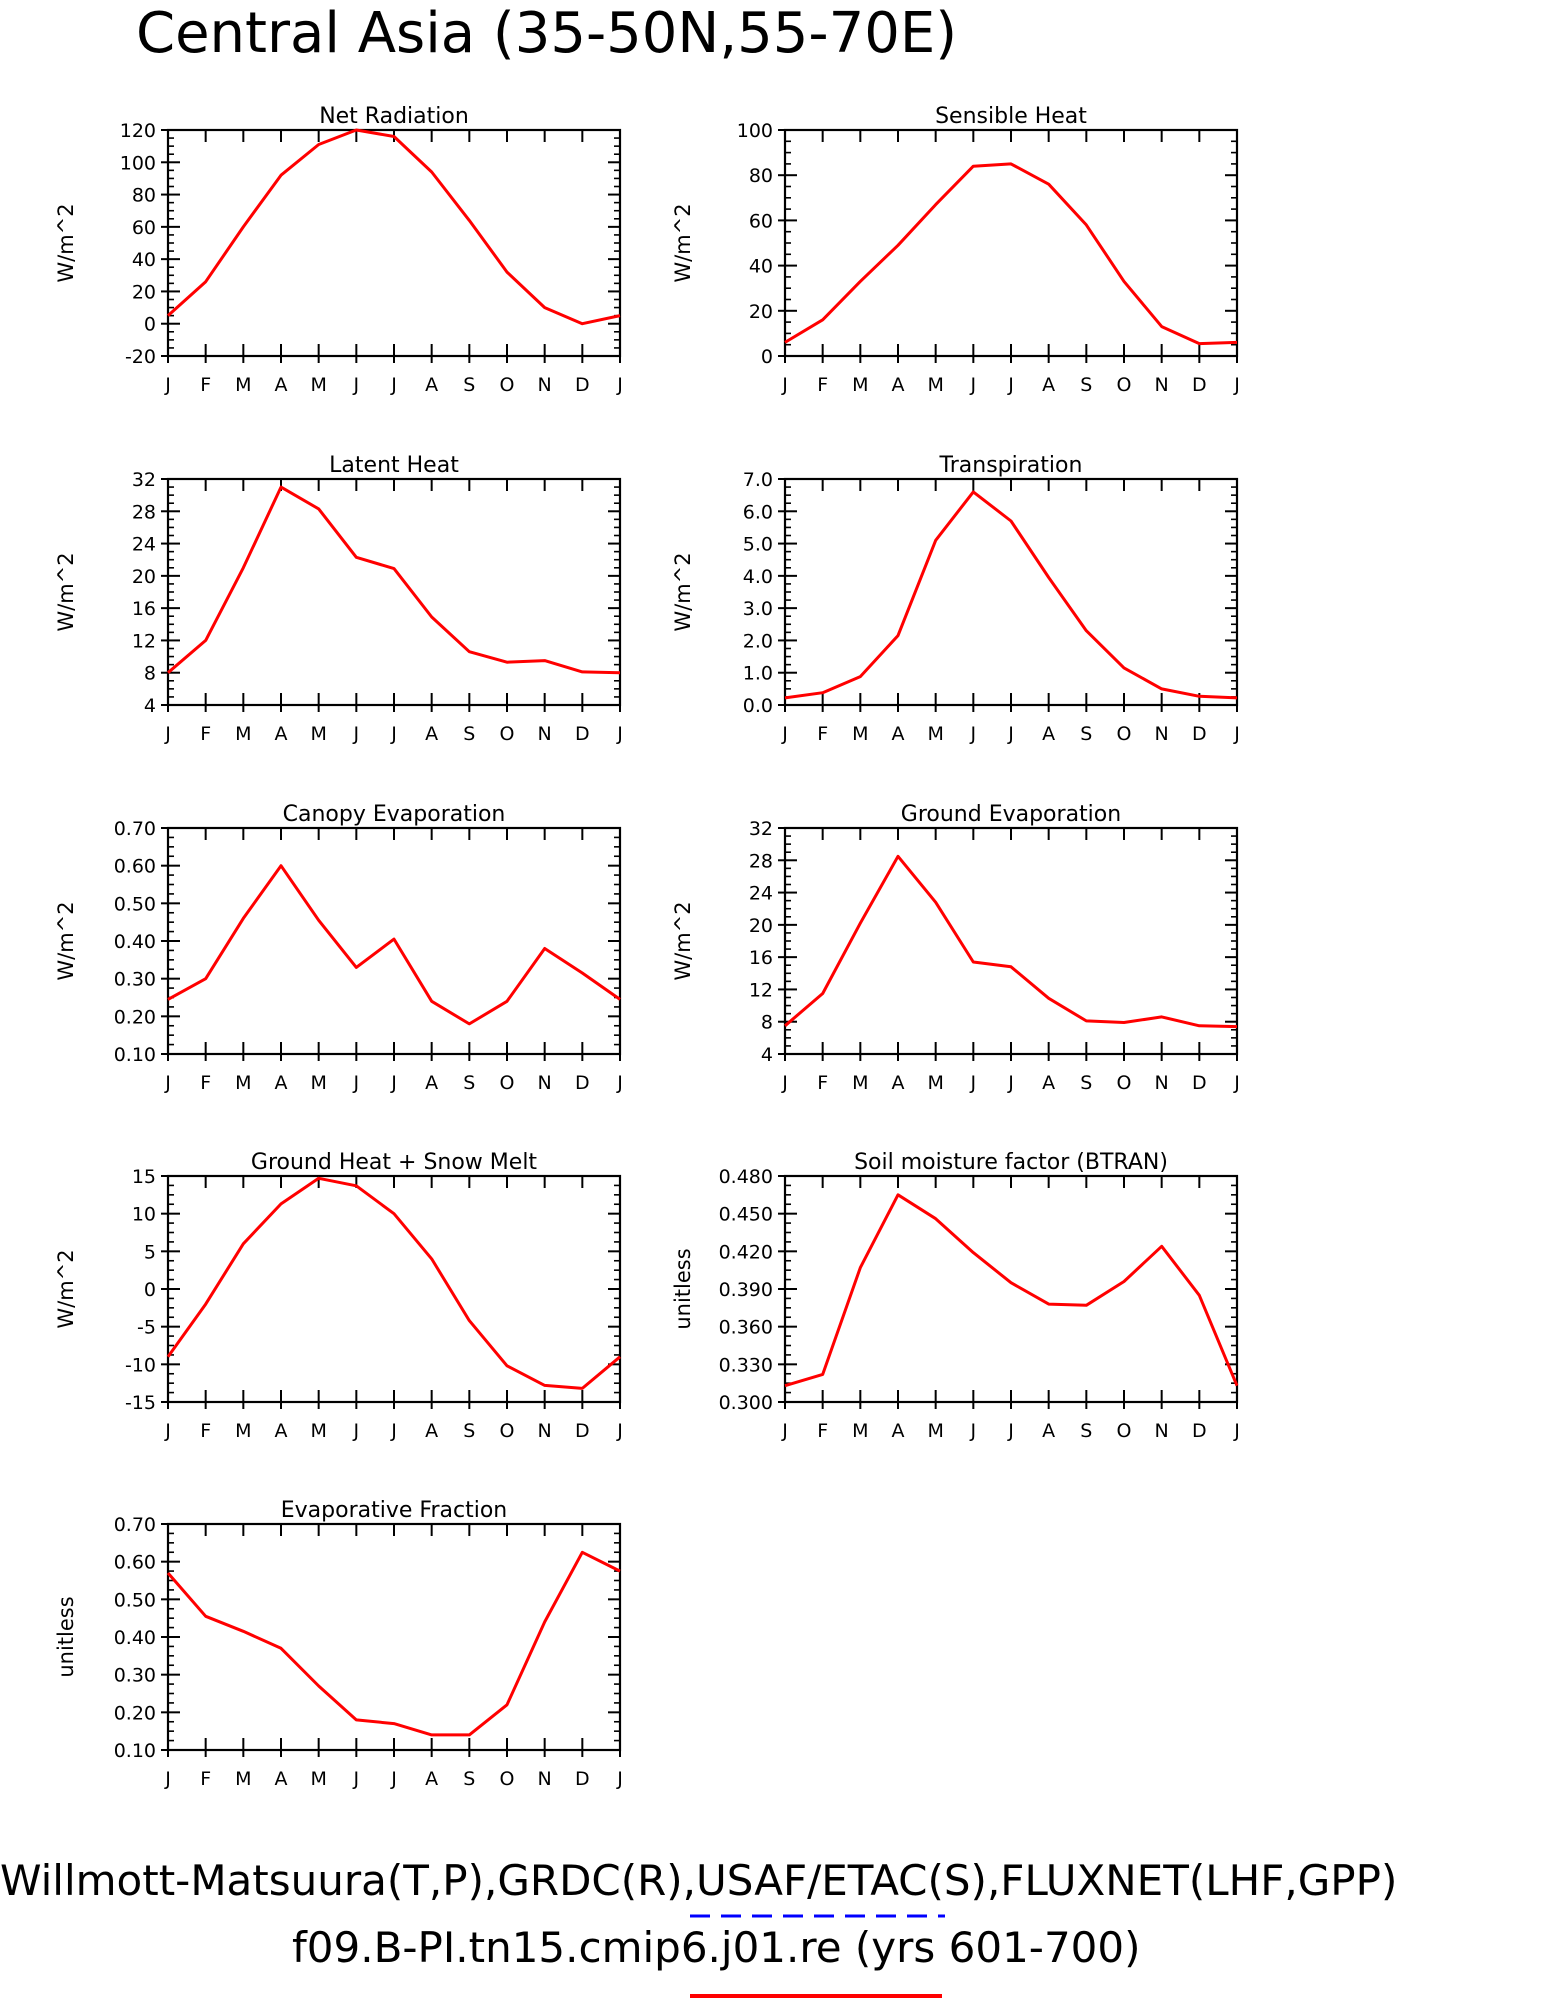 This screenshot has height=2001, width=1566. Describe the element at coordinates (394, 1510) in the screenshot. I see `panel-title: Evaporative Fraction` at that location.